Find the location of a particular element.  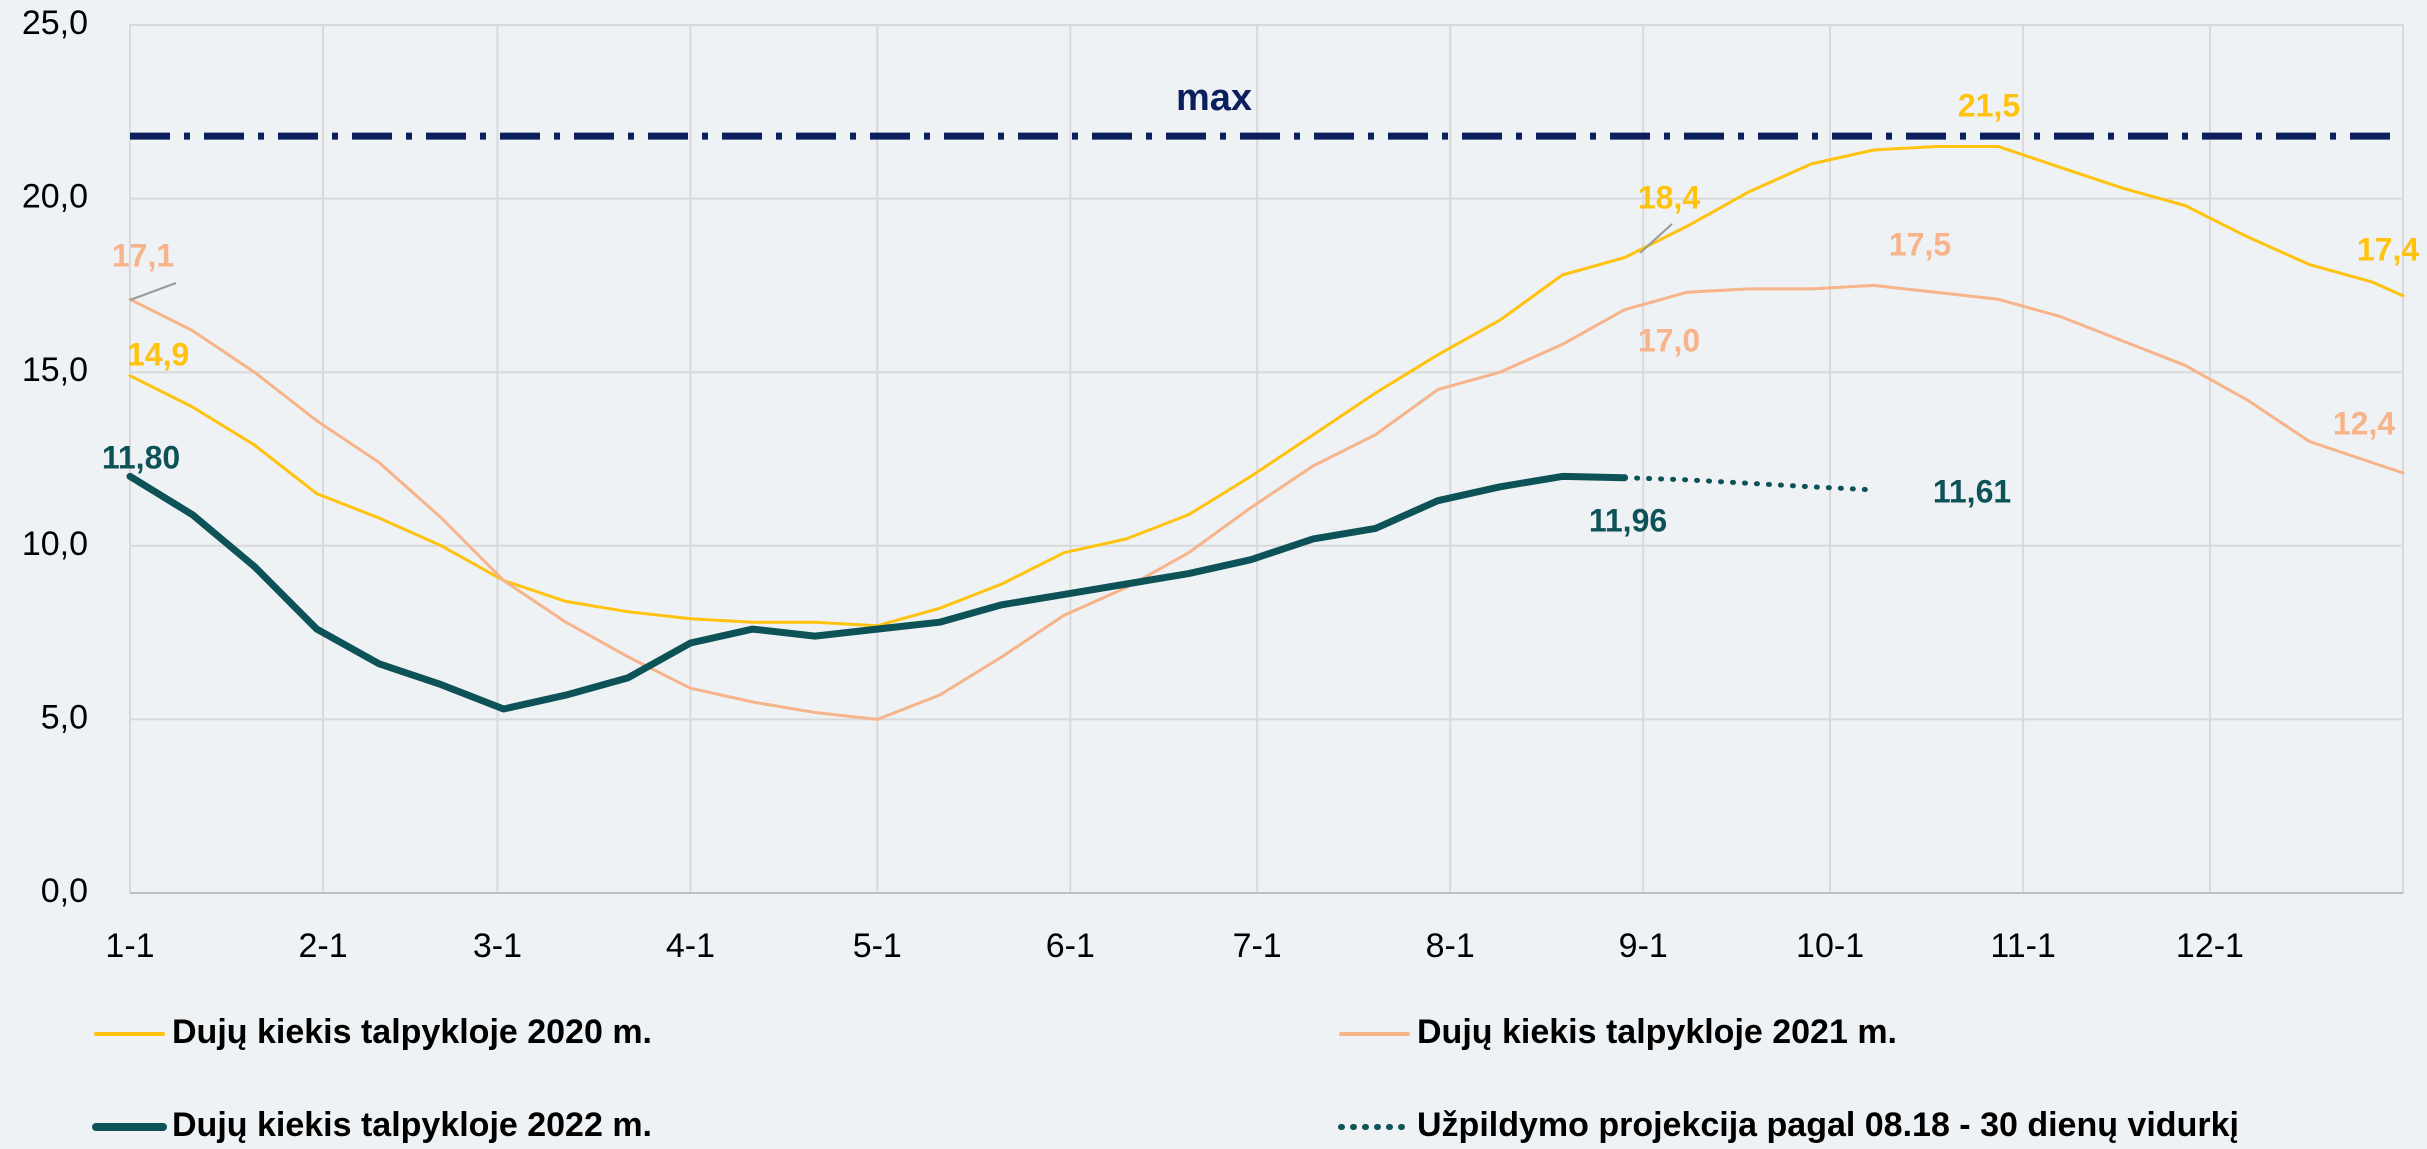

data-label: 17,5 is located at coordinates (1920, 244).